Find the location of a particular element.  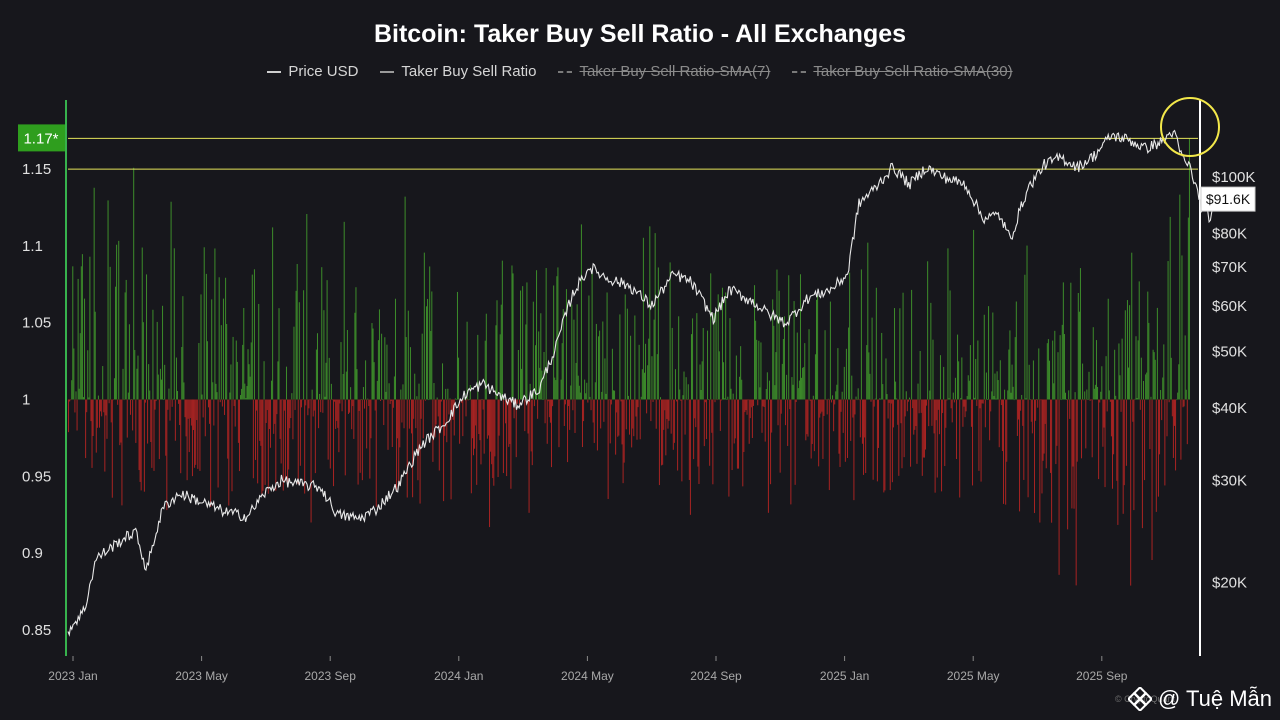

y-tick-label: 1.05 is located at coordinates (36, 323).